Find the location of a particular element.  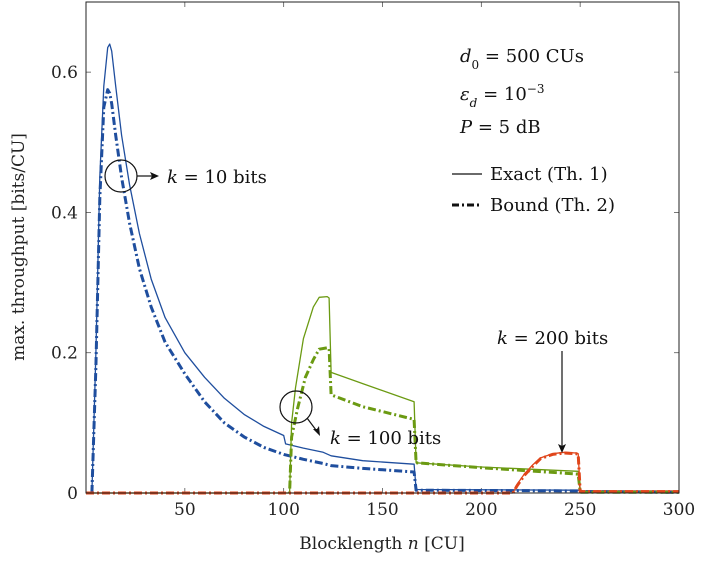

y-axis-label: max. throughput [bits/CU] is located at coordinates (19, 247).